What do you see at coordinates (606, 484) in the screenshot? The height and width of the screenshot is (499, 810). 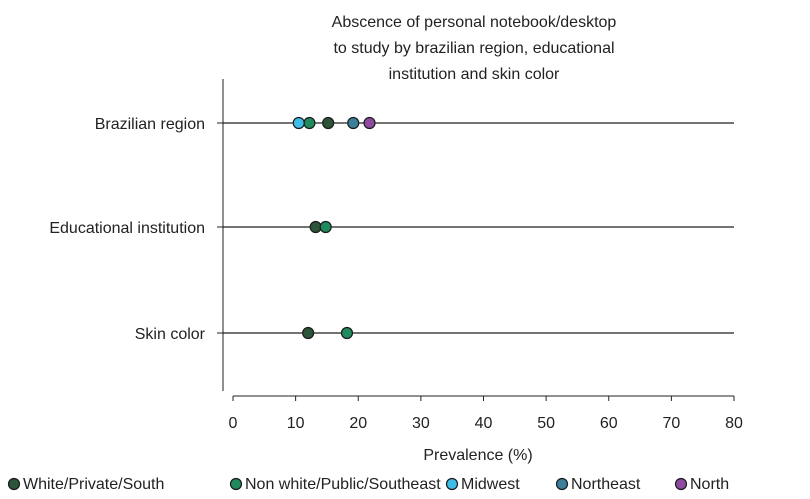 I see `legend-label: Northeast` at bounding box center [606, 484].